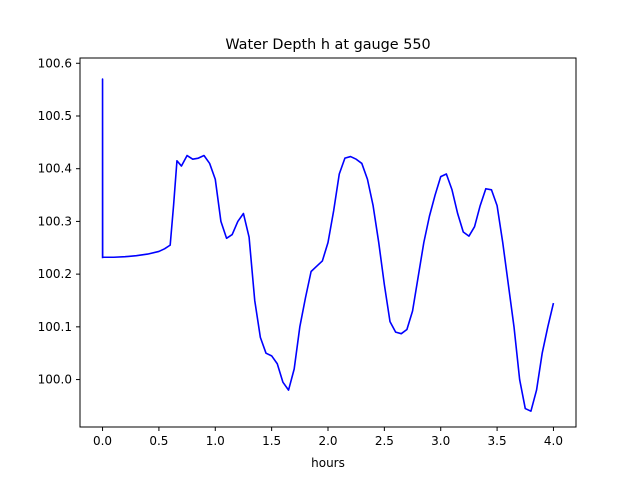 This screenshot has height=480, width=640. Describe the element at coordinates (55, 169) in the screenshot. I see `y-tick-label: 100.4` at that location.